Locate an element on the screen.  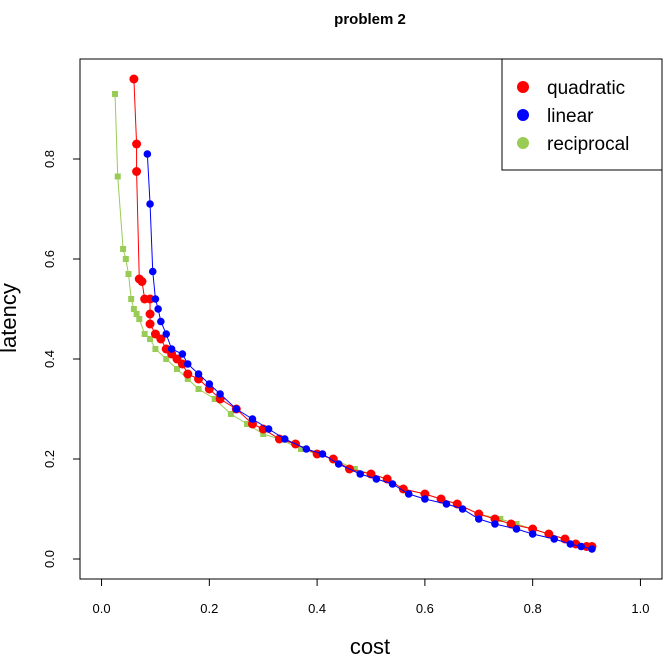
y-axis-title: latency is located at coordinates (10, 318).